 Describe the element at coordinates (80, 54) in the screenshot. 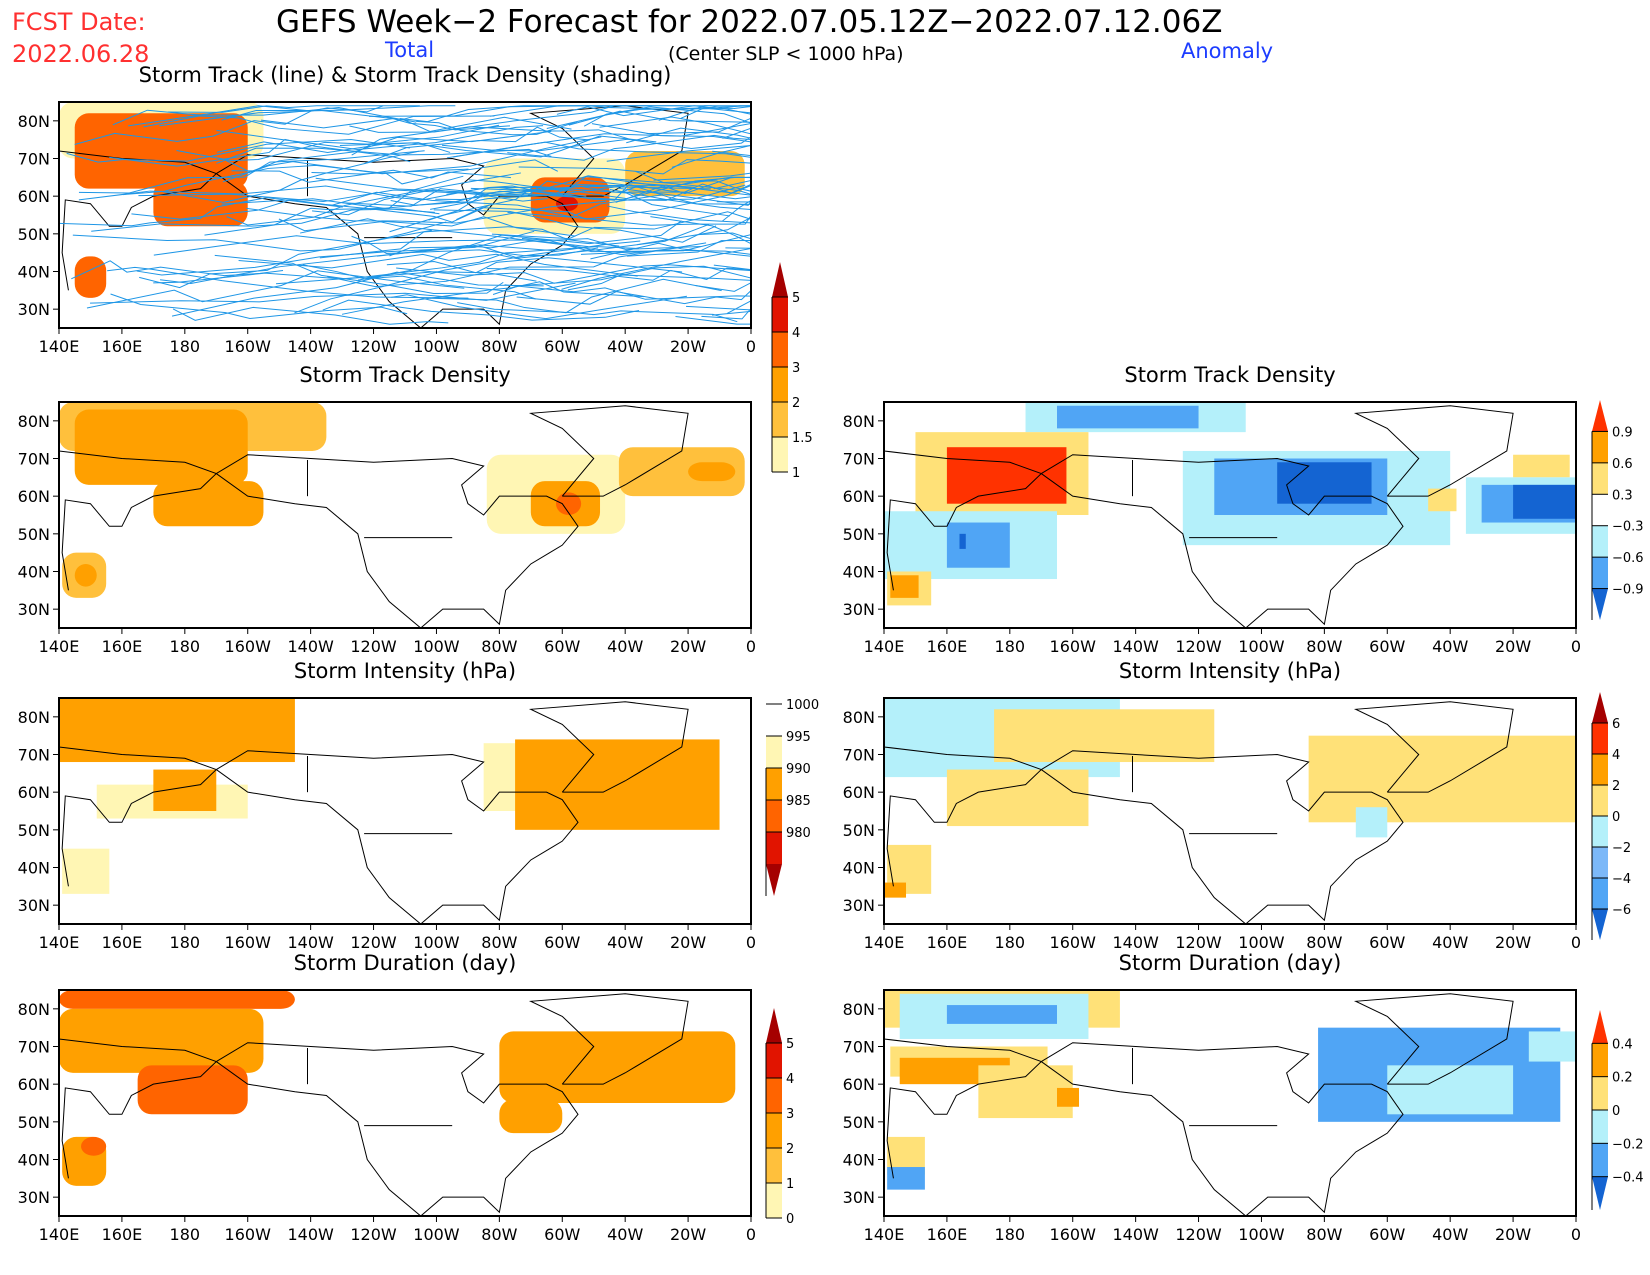

I see `fcst-date-value: 2022.06.28` at that location.